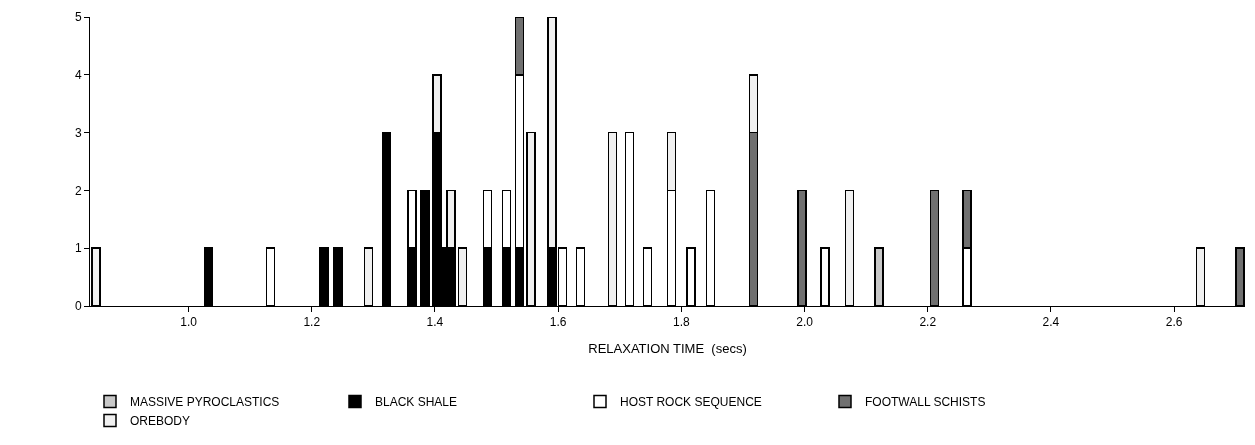 Image resolution: width=1255 pixels, height=445 pixels. I want to click on legend-label: FOOTWALL SCHISTS, so click(925, 402).